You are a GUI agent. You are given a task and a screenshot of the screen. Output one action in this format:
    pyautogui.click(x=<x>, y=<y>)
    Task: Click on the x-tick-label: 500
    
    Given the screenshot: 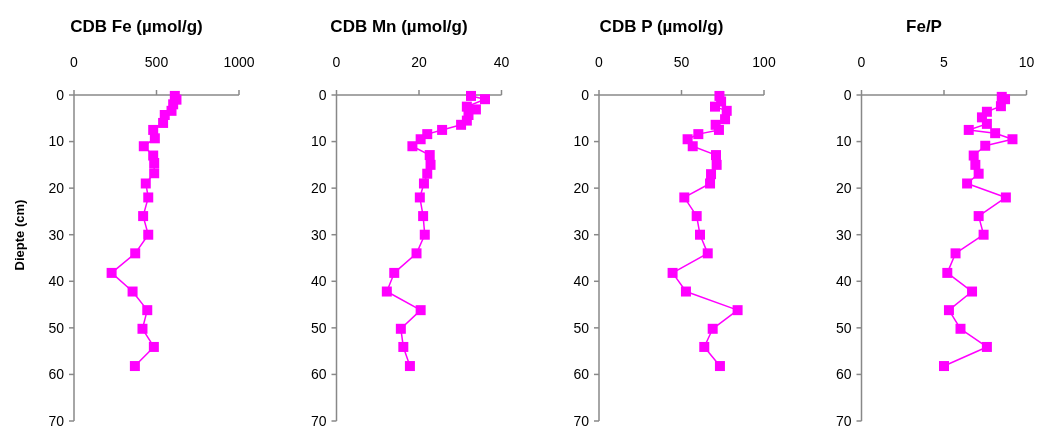 What is the action you would take?
    pyautogui.click(x=156, y=62)
    